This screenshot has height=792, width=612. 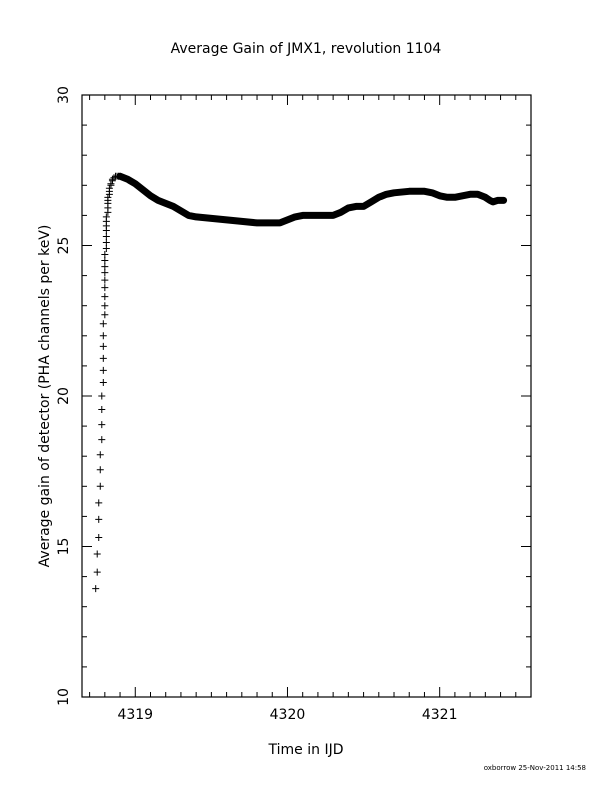 I want to click on y-tick-label: 15, so click(x=64, y=547).